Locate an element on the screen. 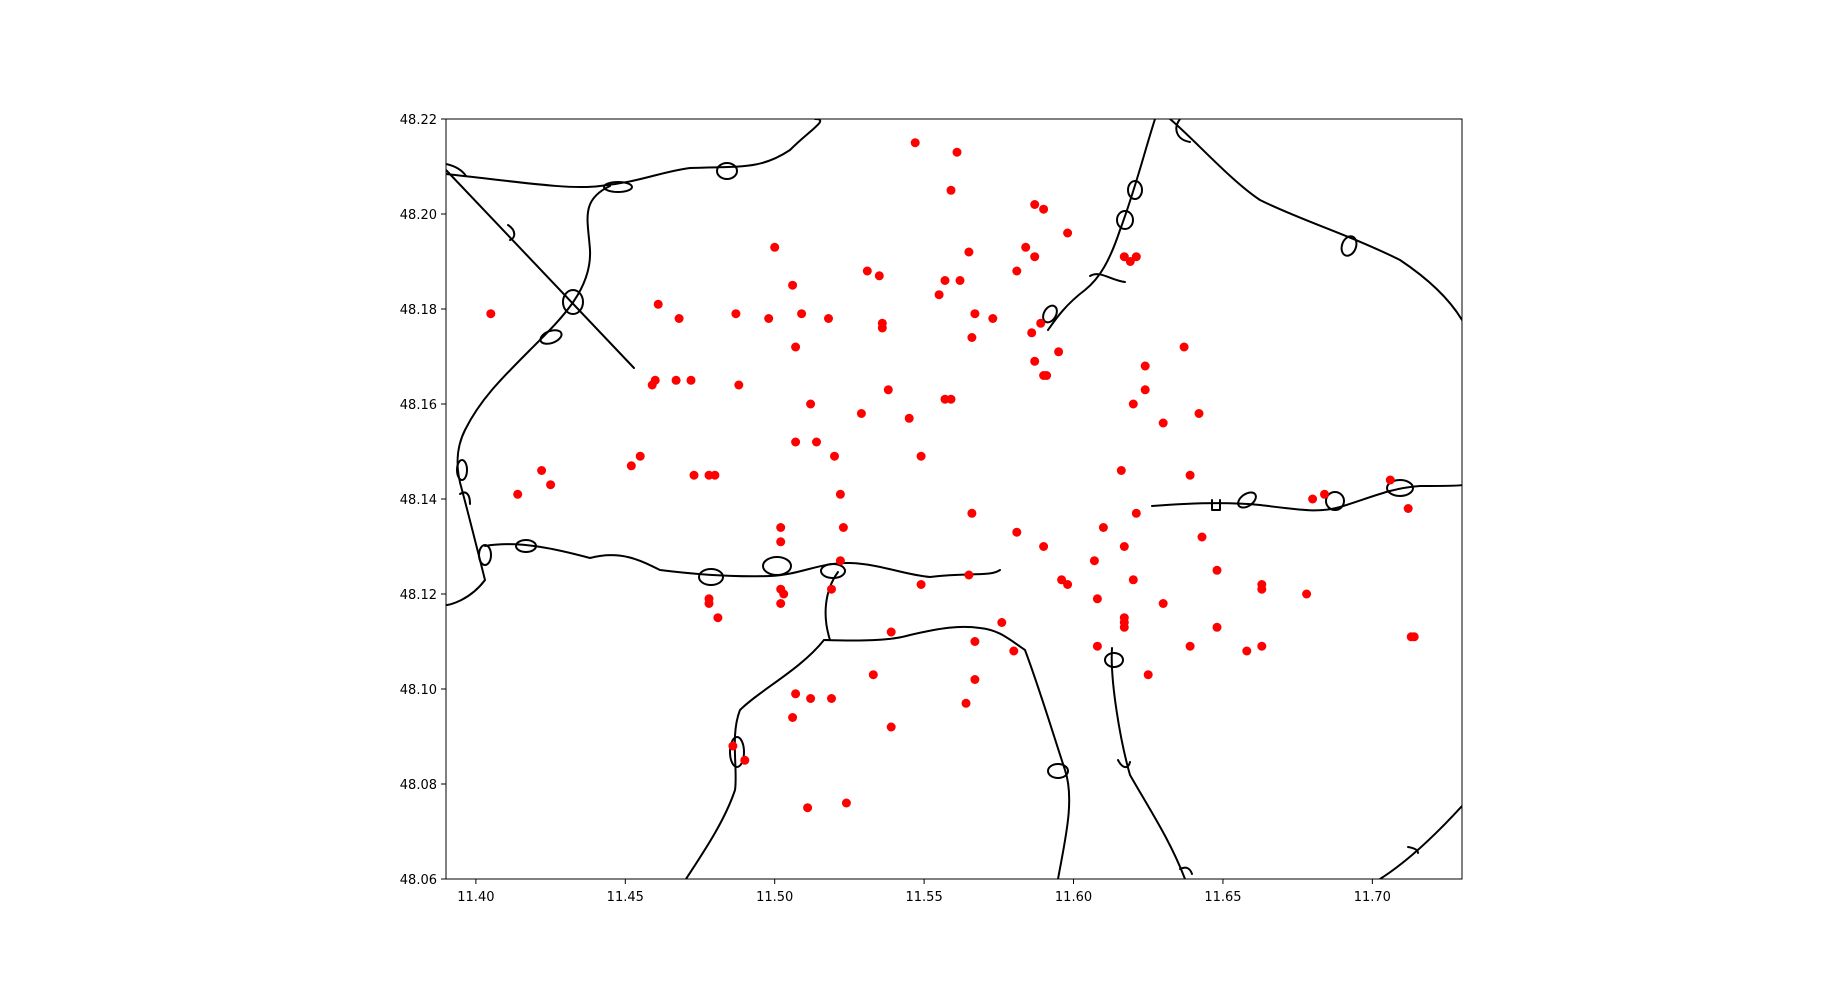 Image resolution: width=1848 pixels, height=981 pixels. x-axis: 11.40 11.45 11.50 11.55 11.60 11.65 11.70 is located at coordinates (924, 892).